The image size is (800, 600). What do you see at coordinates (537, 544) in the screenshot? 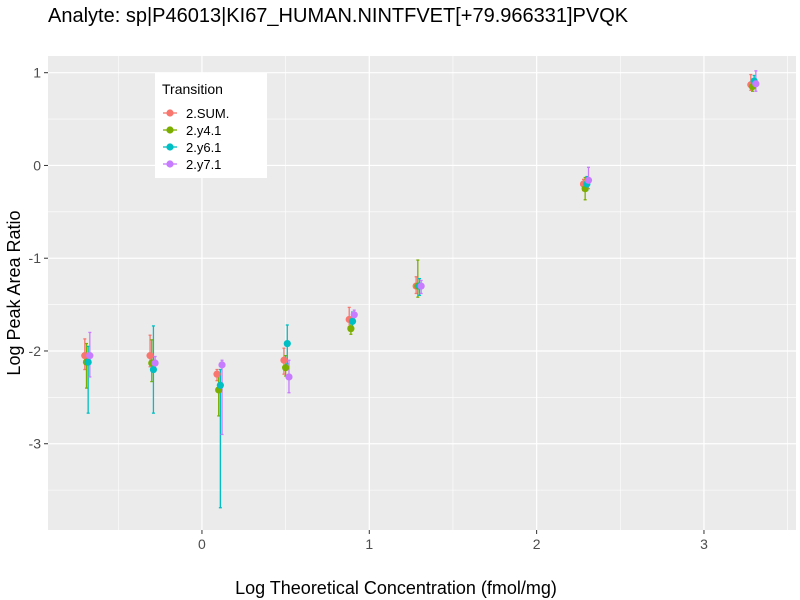
I see `x-tick-label: 2` at bounding box center [537, 544].